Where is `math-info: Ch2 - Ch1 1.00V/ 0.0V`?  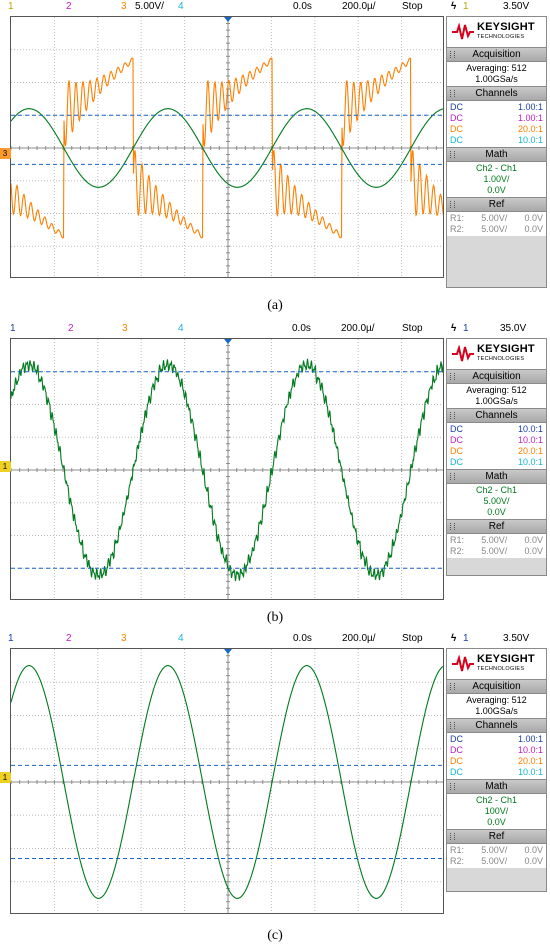 math-info: Ch2 - Ch1 1.00V/ 0.0V is located at coordinates (496, 179).